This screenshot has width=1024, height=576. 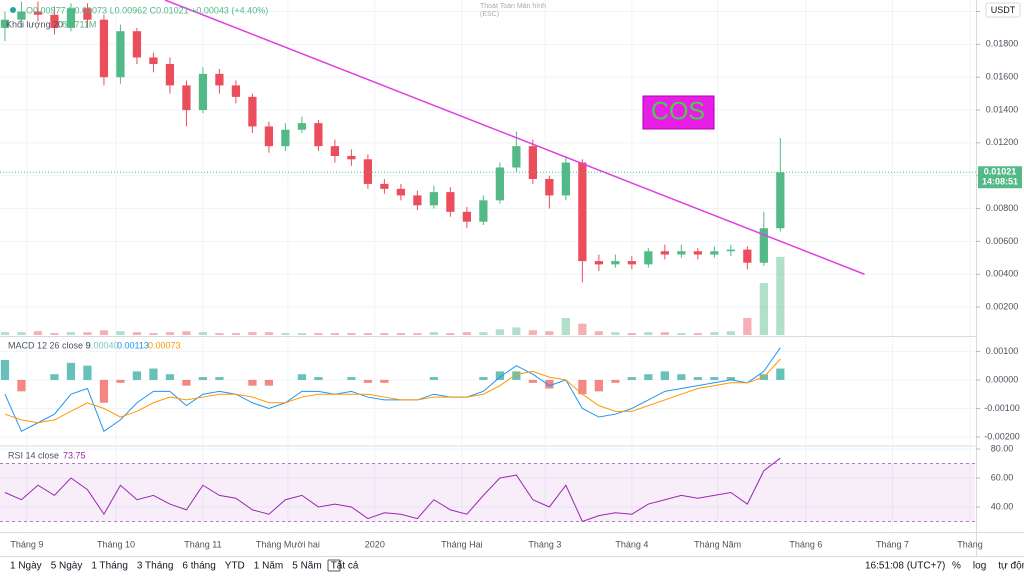 I want to click on calendar-icon, so click(x=334, y=565).